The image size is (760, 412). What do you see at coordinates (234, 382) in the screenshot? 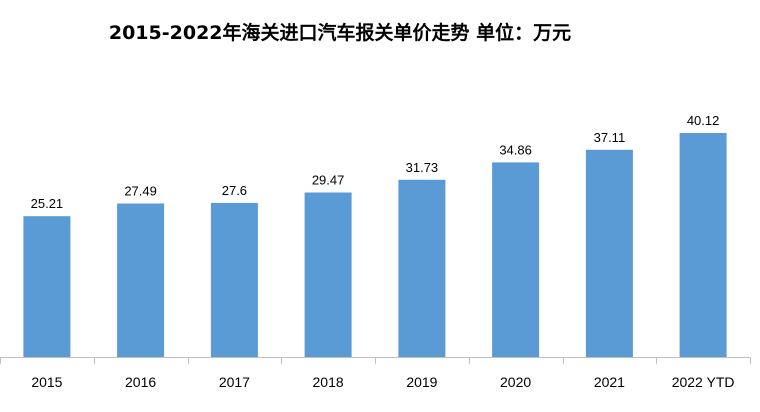
I see `x-tick-label: 2017` at bounding box center [234, 382].